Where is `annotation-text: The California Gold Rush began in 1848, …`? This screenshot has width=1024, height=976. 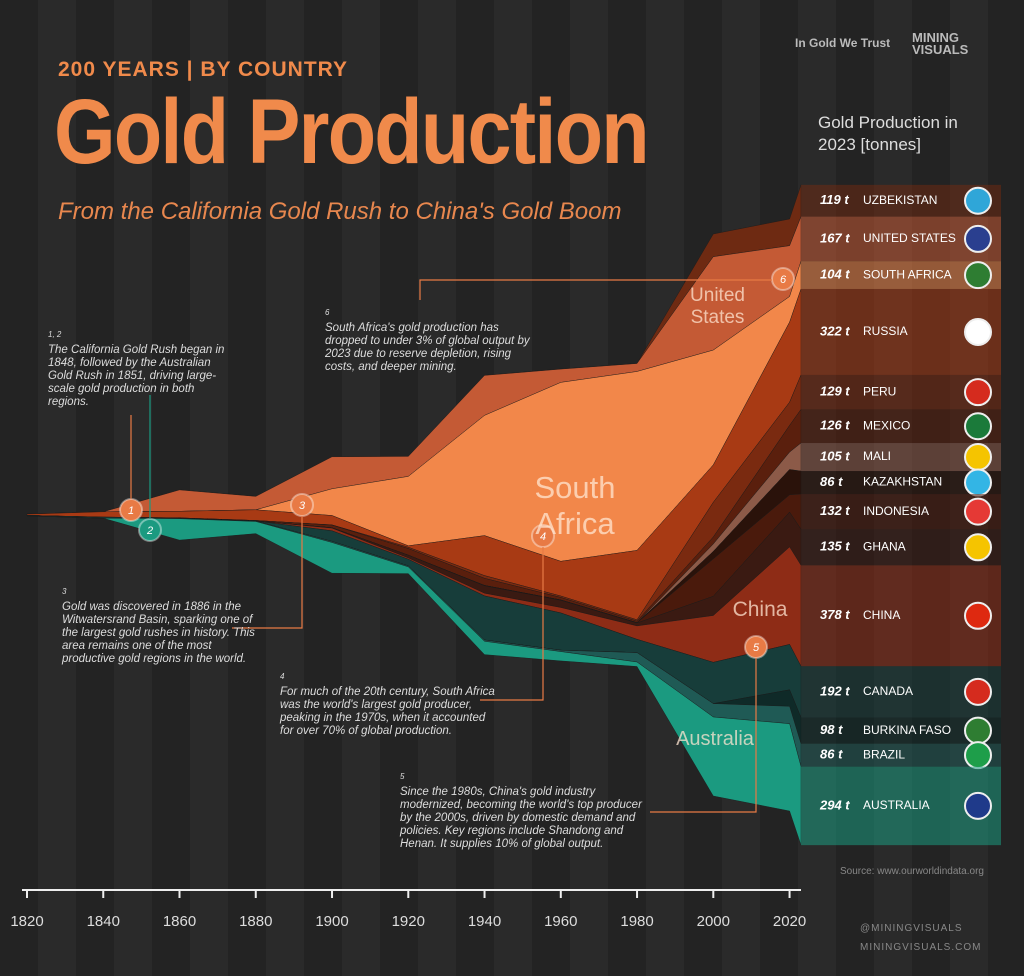 annotation-text: The California Gold Rush began in 1848, … is located at coordinates (136, 376).